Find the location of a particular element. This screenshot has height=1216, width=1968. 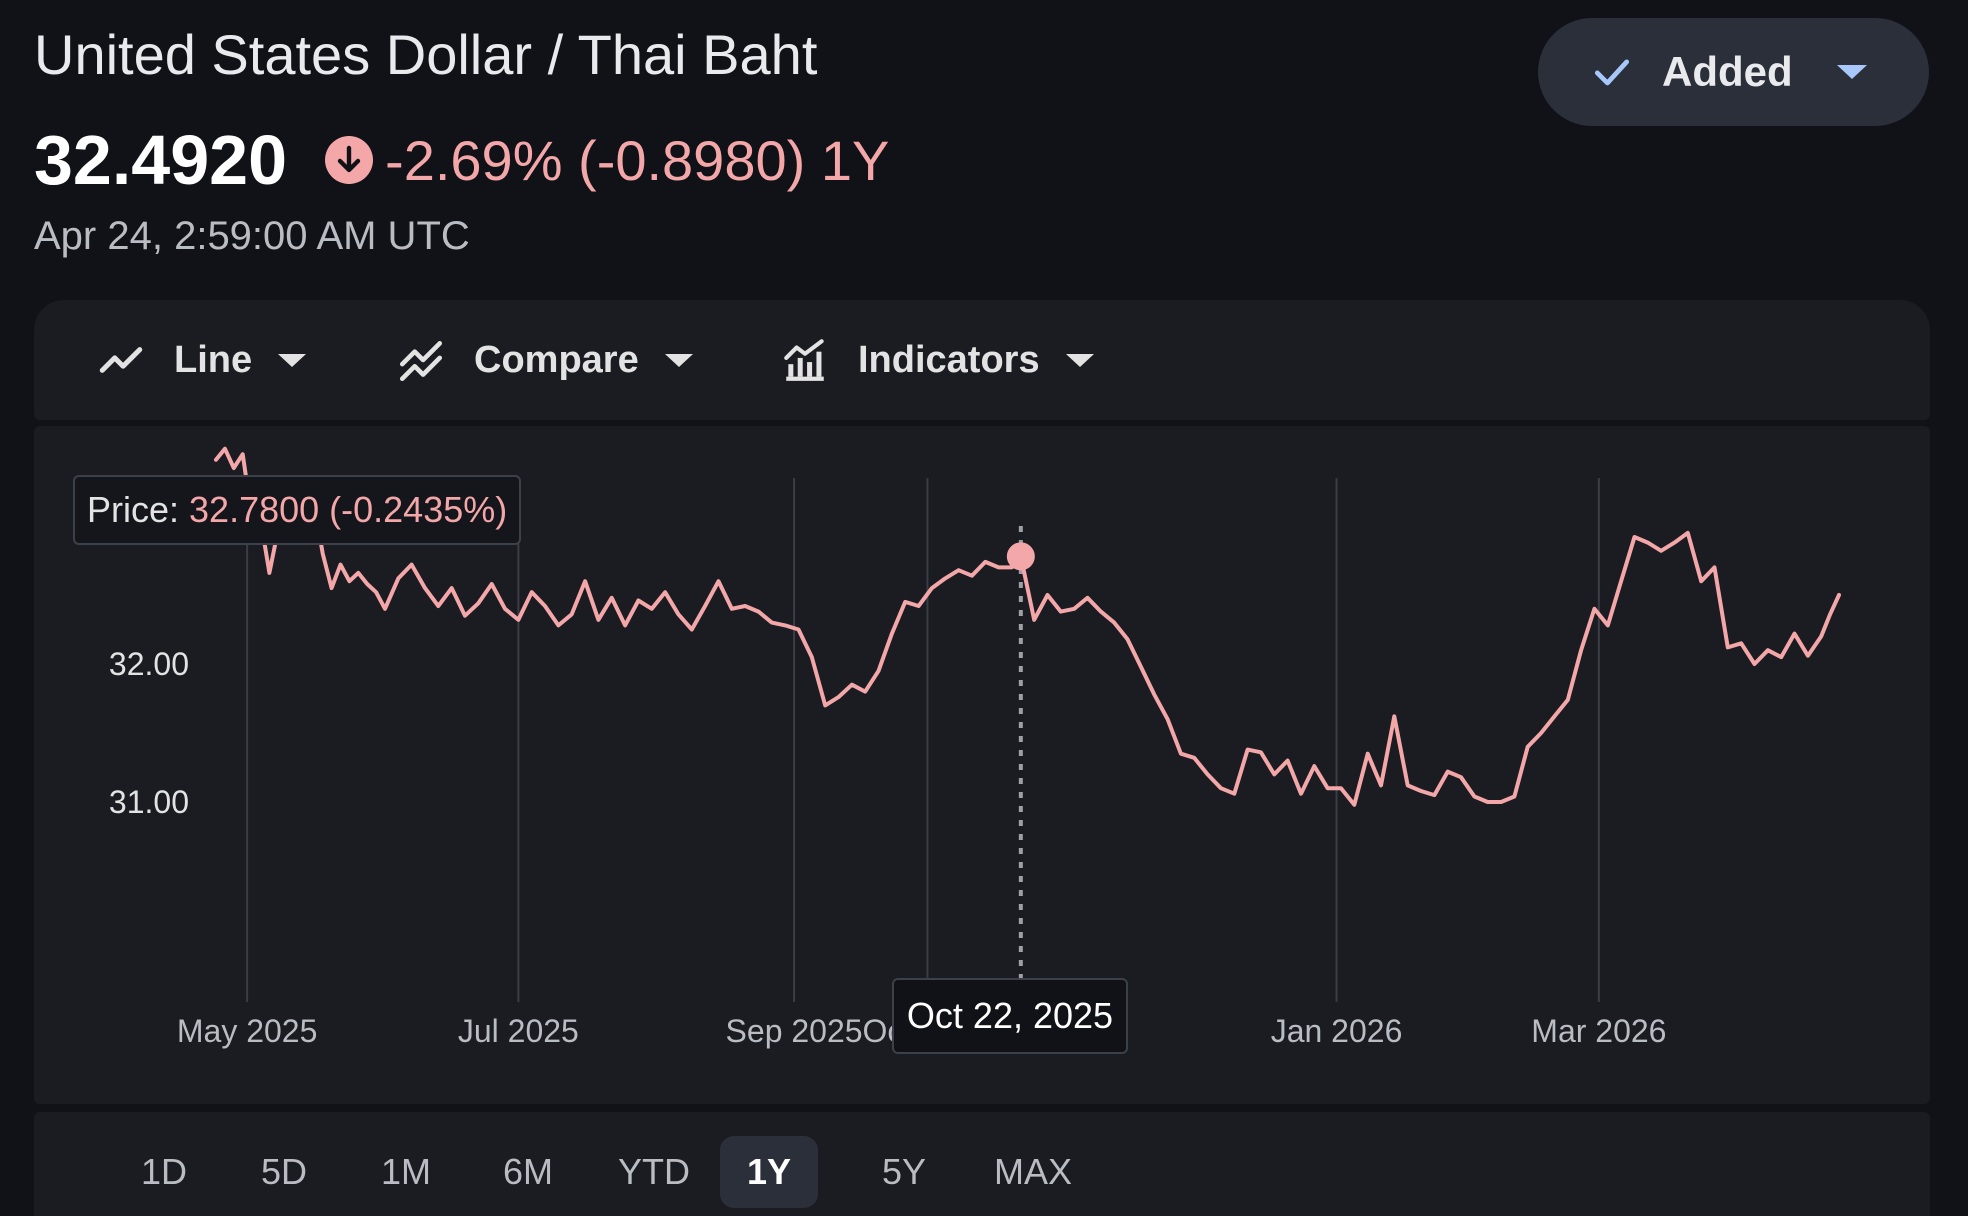

range-button-max: MAX is located at coordinates (1032, 1171).